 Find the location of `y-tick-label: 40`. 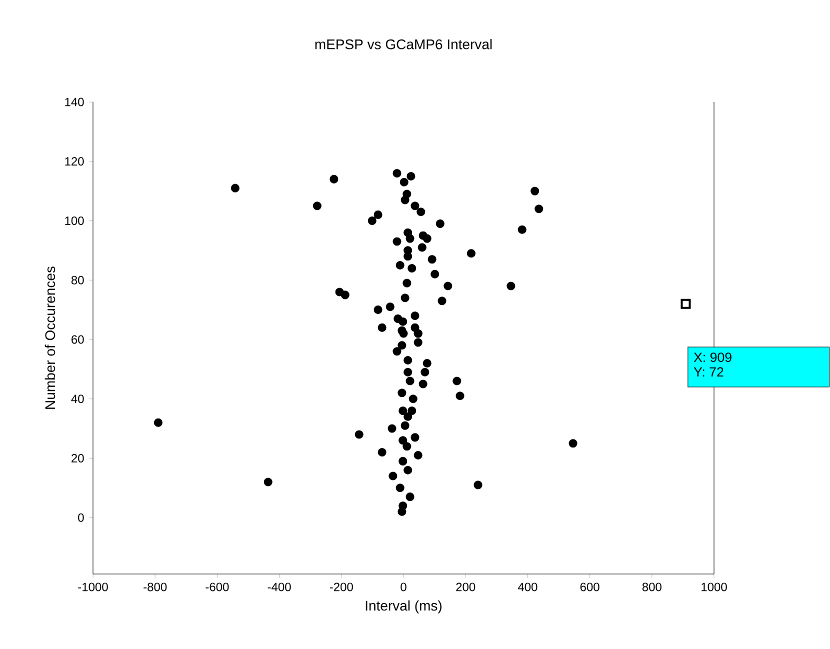

y-tick-label: 40 is located at coordinates (77, 399).